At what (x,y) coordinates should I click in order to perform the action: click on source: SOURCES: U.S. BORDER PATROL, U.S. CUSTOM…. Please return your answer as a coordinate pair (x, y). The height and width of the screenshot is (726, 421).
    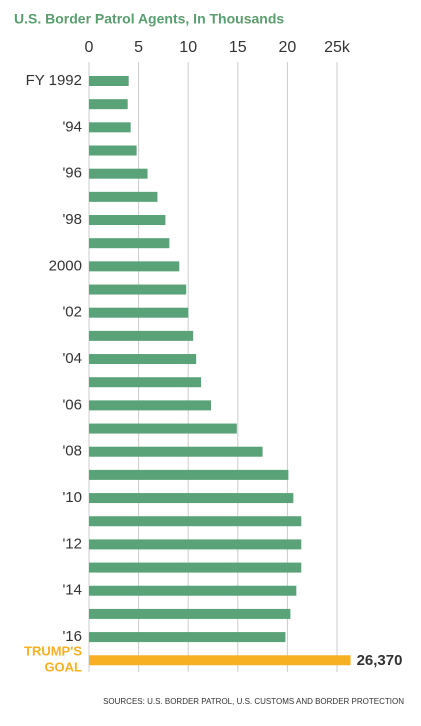
    Looking at the image, I should click on (253, 701).